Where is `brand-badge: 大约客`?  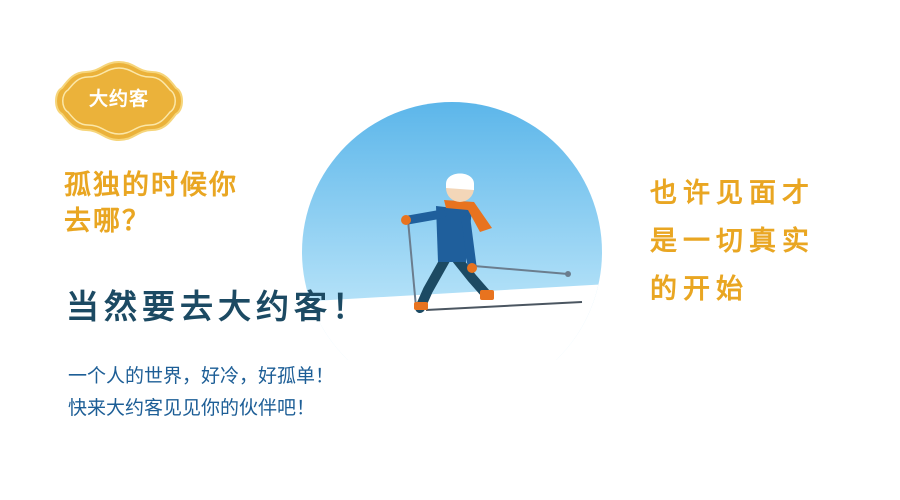
brand-badge: 大约客 is located at coordinates (119, 101).